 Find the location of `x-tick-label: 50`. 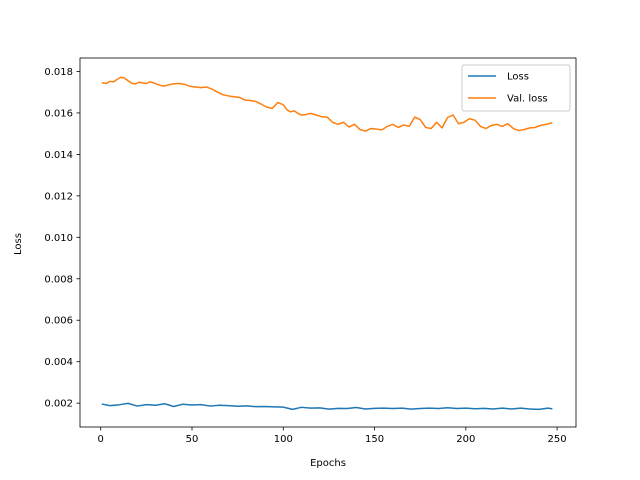

x-tick-label: 50 is located at coordinates (192, 439).